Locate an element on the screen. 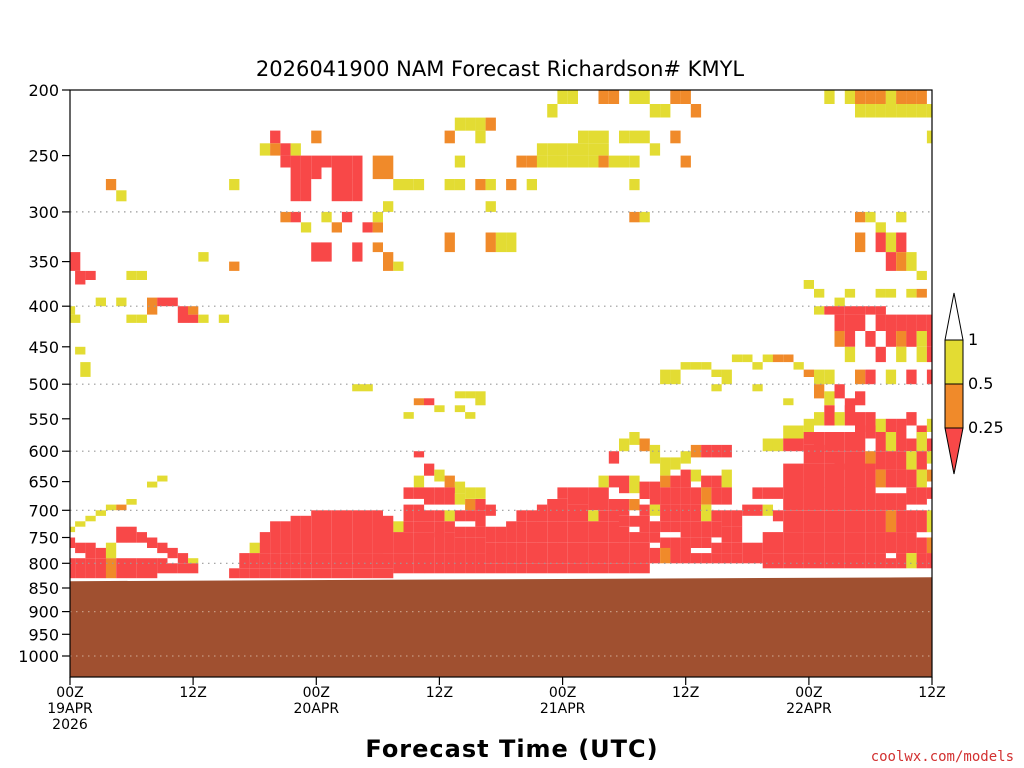 This screenshot has height=768, width=1024. y-tick-label-650: 650 is located at coordinates (43, 482).